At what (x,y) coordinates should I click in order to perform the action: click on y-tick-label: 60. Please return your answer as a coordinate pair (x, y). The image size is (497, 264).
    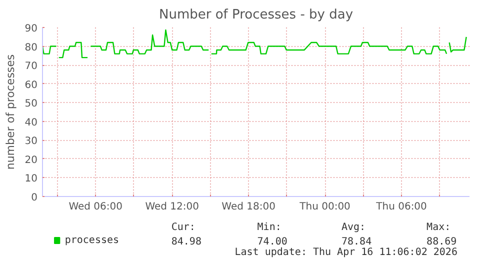
    Looking at the image, I should click on (31, 85).